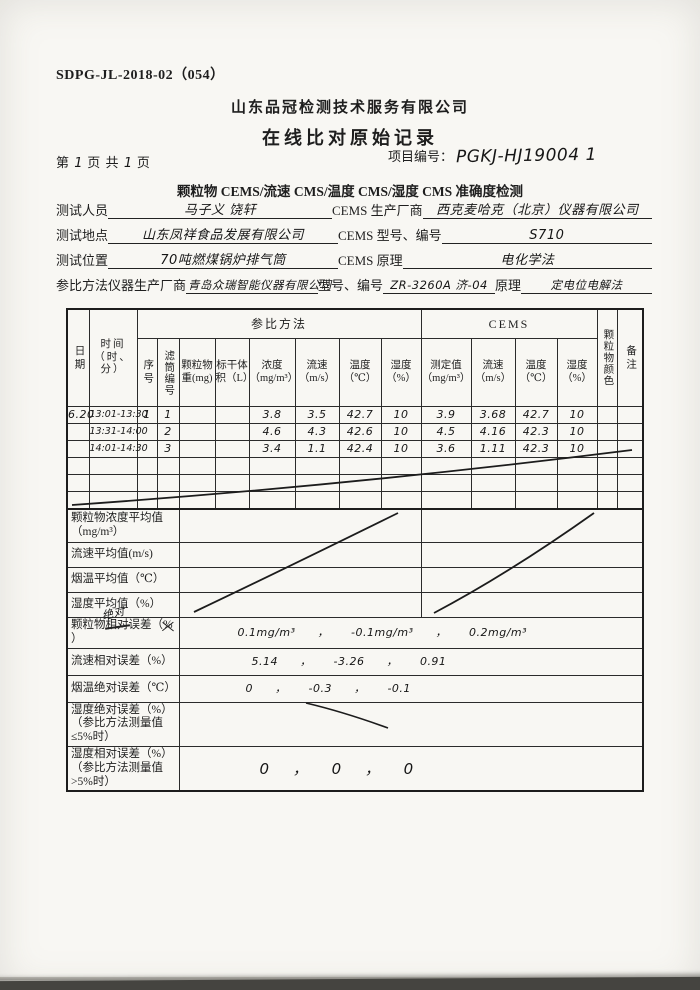  I want to click on avg-humidity-ref-cell, so click(300, 605).